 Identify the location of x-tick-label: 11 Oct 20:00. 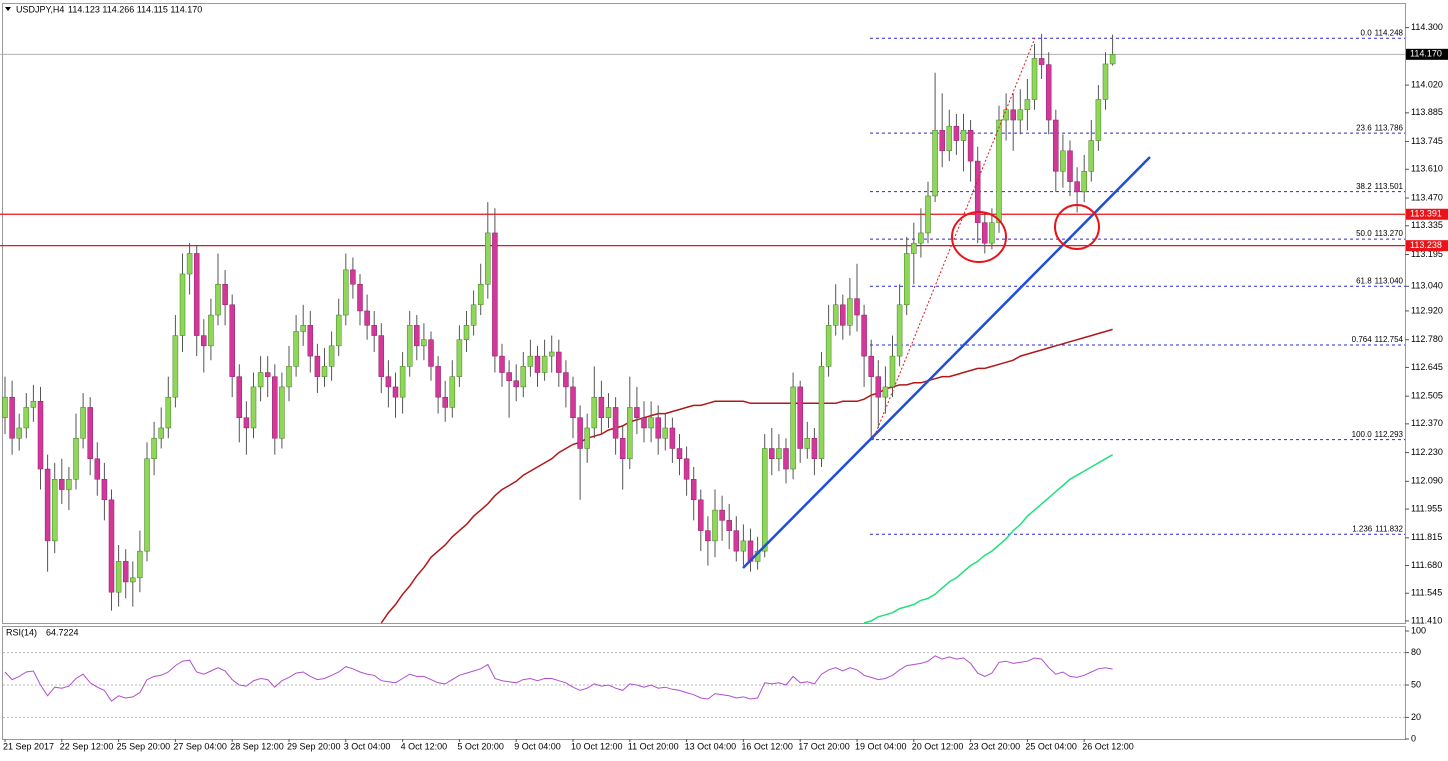
(653, 746).